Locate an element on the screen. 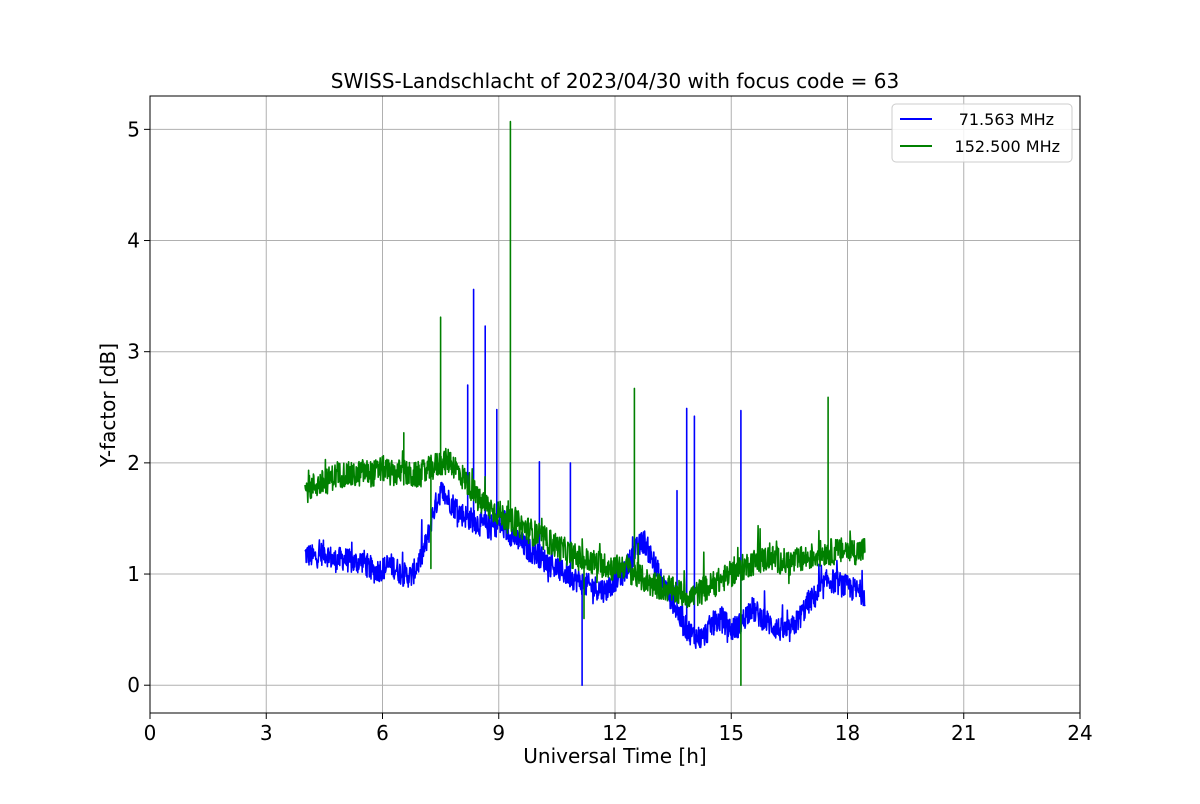 This screenshot has height=804, width=1200. y-tick-label: 1 is located at coordinates (133, 574).